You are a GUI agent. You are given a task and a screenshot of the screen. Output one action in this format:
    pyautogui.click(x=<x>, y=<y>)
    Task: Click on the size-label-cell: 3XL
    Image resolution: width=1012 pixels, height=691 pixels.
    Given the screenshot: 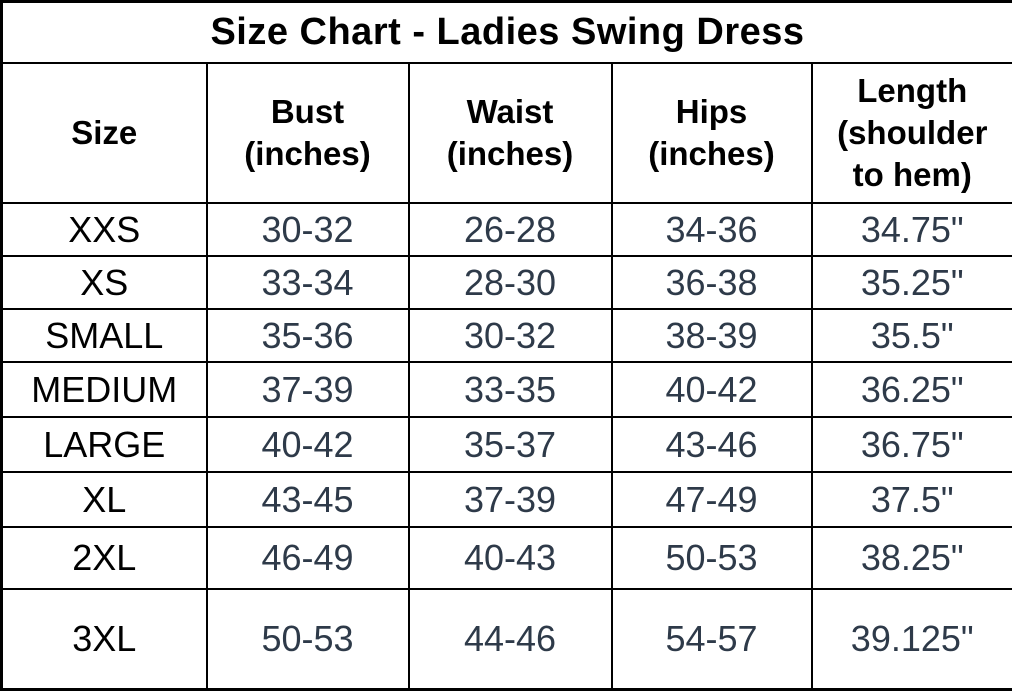 What is the action you would take?
    pyautogui.click(x=104, y=639)
    